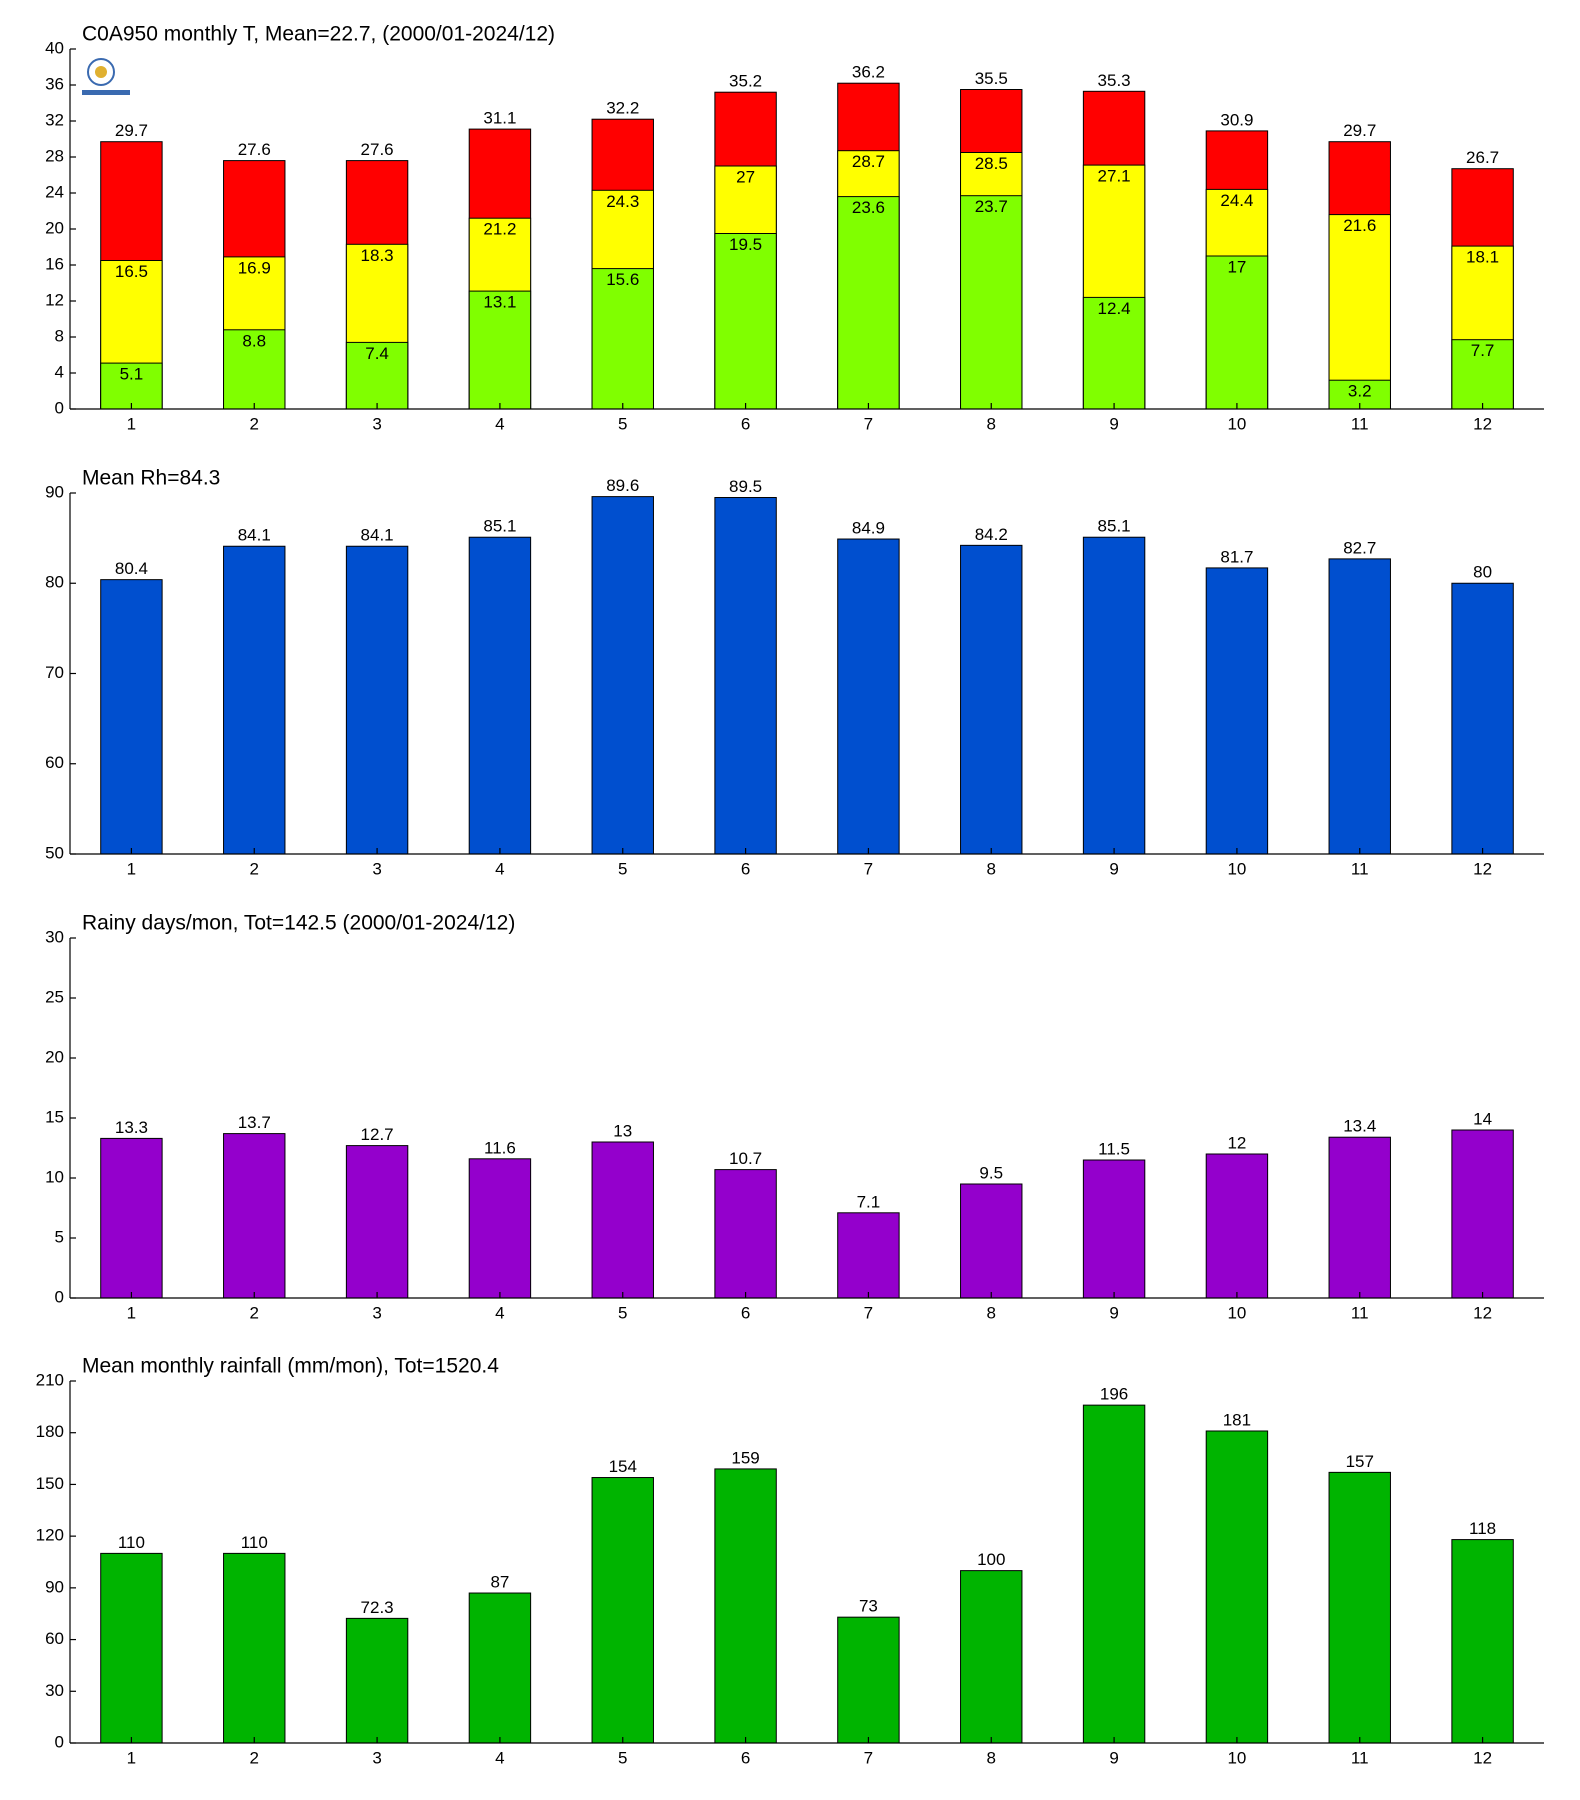 This screenshot has width=1580, height=1800. Describe the element at coordinates (1236, 266) in the screenshot. I see `data-label: 17` at that location.